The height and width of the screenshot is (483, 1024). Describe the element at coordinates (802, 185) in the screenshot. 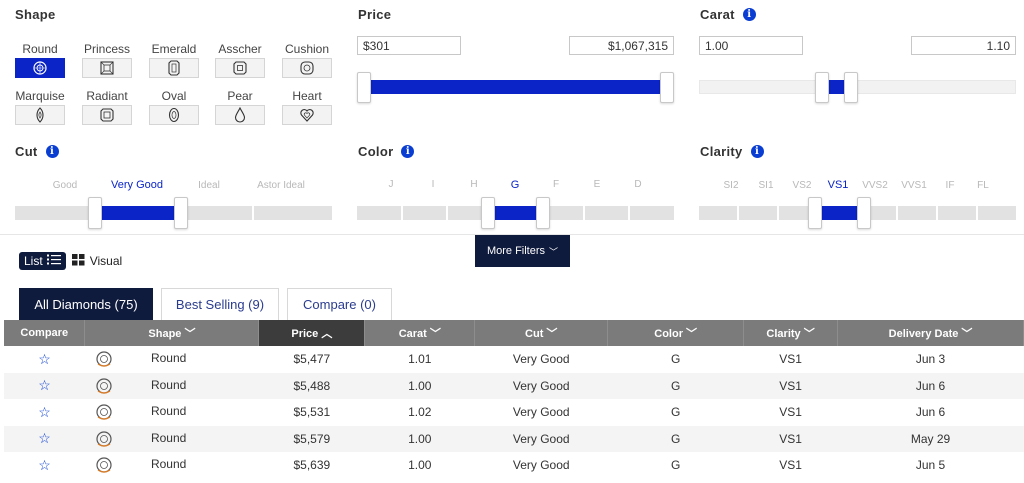

I see `clarity-grade-label: VS2` at that location.